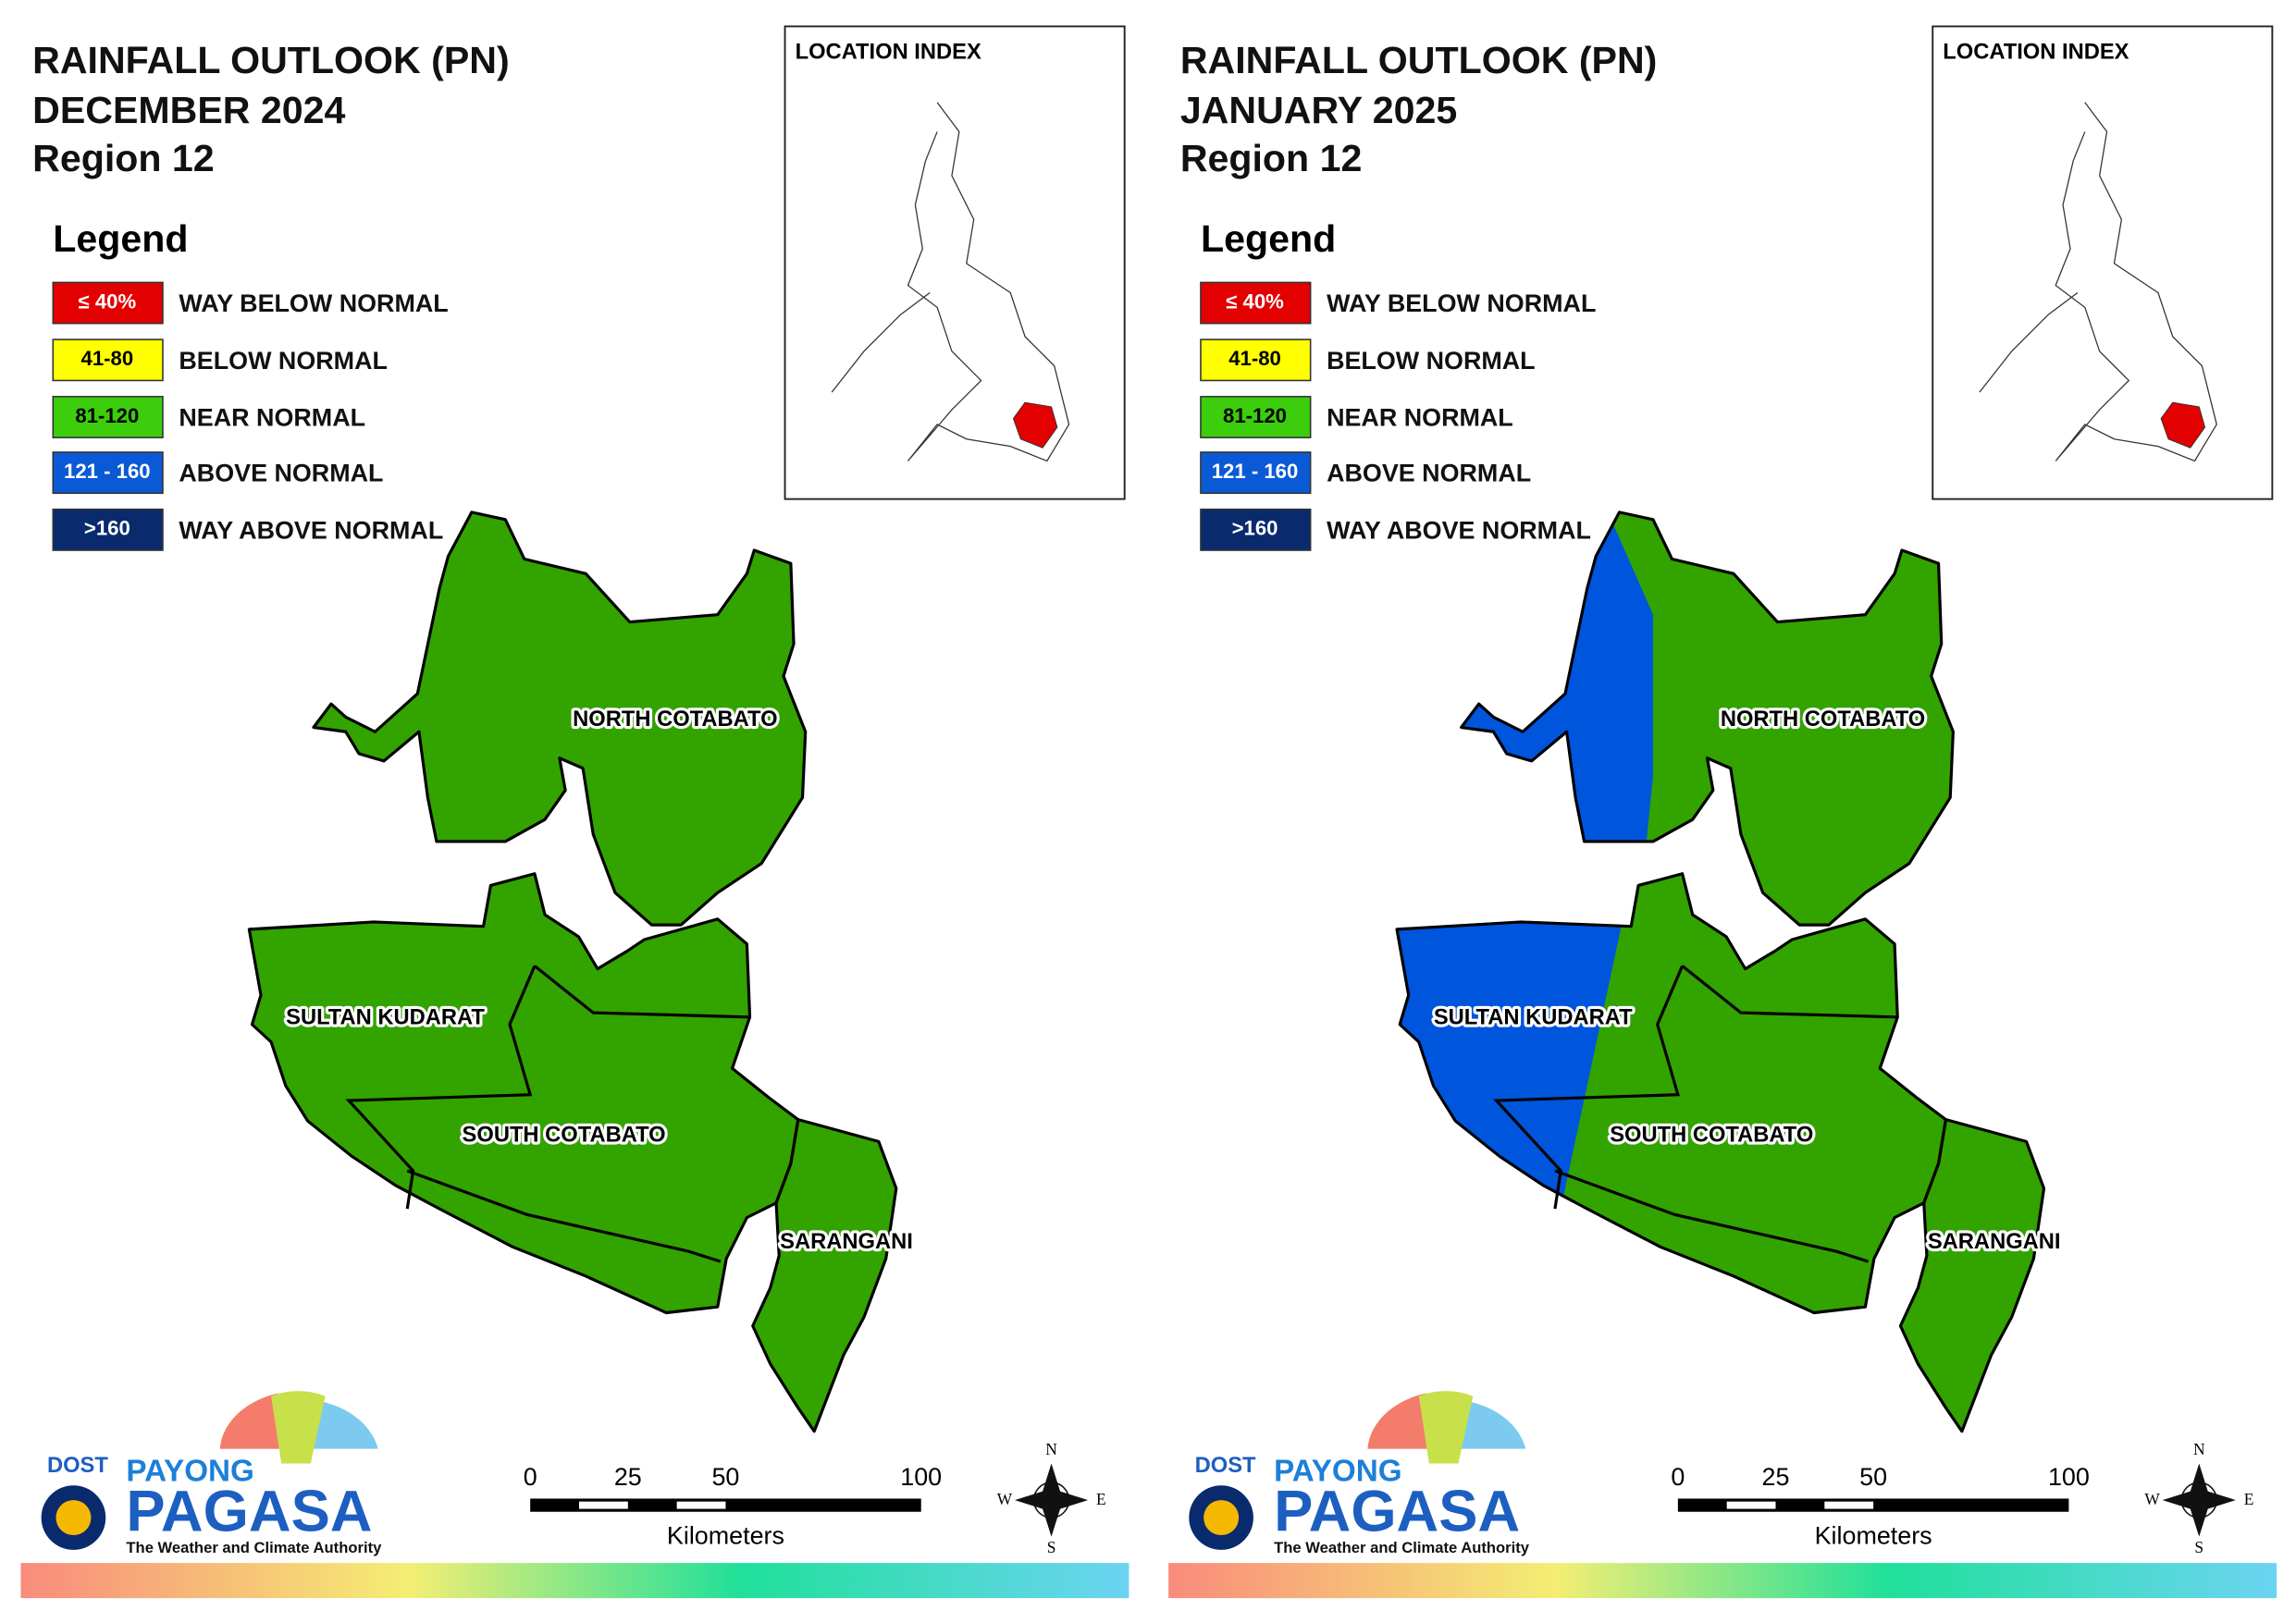 The width and height of the screenshot is (2296, 1623). I want to click on logo-pagasa: PAGASA, so click(1397, 1511).